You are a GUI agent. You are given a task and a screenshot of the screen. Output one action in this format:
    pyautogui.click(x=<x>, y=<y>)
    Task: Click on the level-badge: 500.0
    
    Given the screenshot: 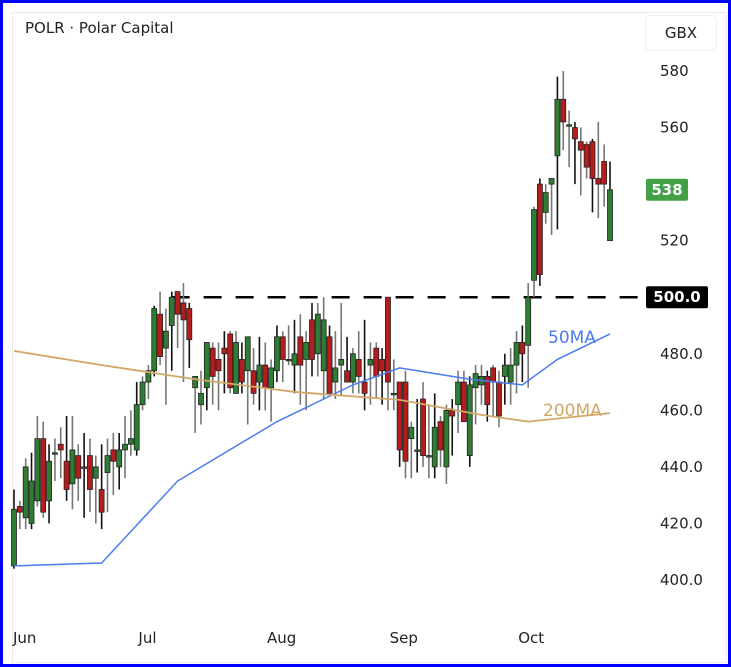 What is the action you would take?
    pyautogui.click(x=677, y=297)
    